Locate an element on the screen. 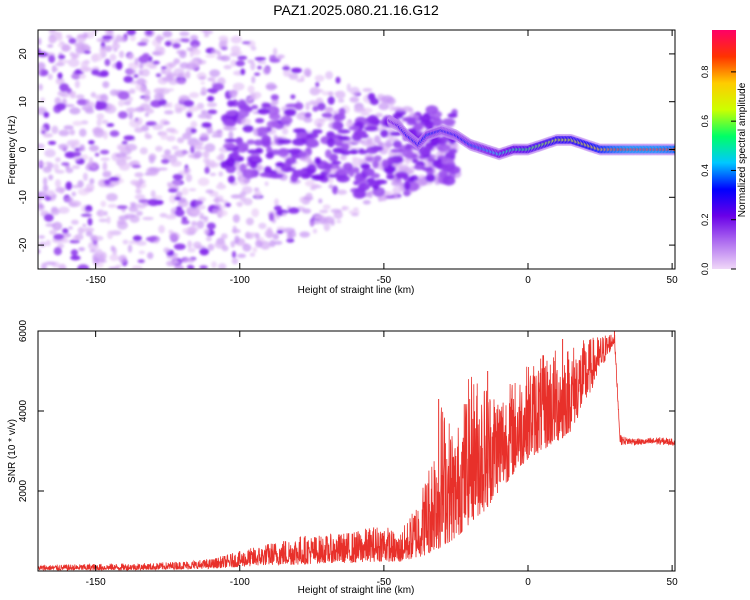 The width and height of the screenshot is (750, 600). snr-y-tick-label: 2000 is located at coordinates (23, 490).